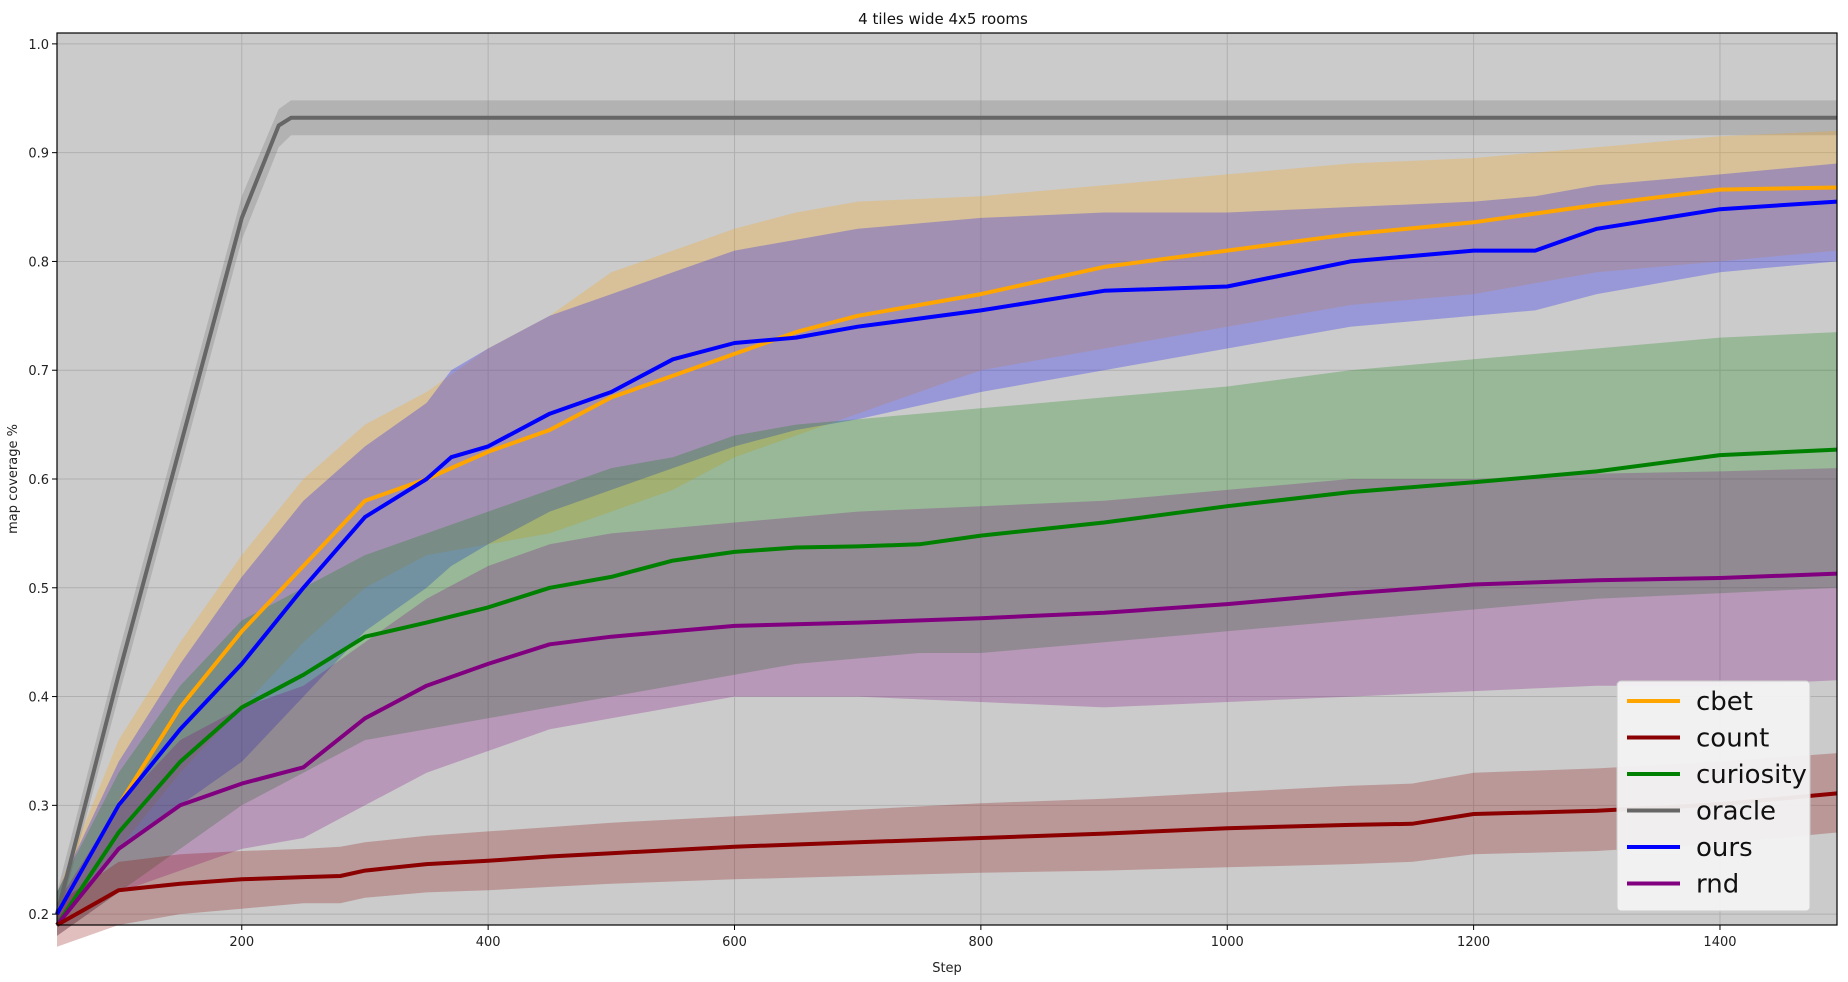 This screenshot has height=982, width=1848. Describe the element at coordinates (241, 942) in the screenshot. I see `x-tick-label: 200` at that location.